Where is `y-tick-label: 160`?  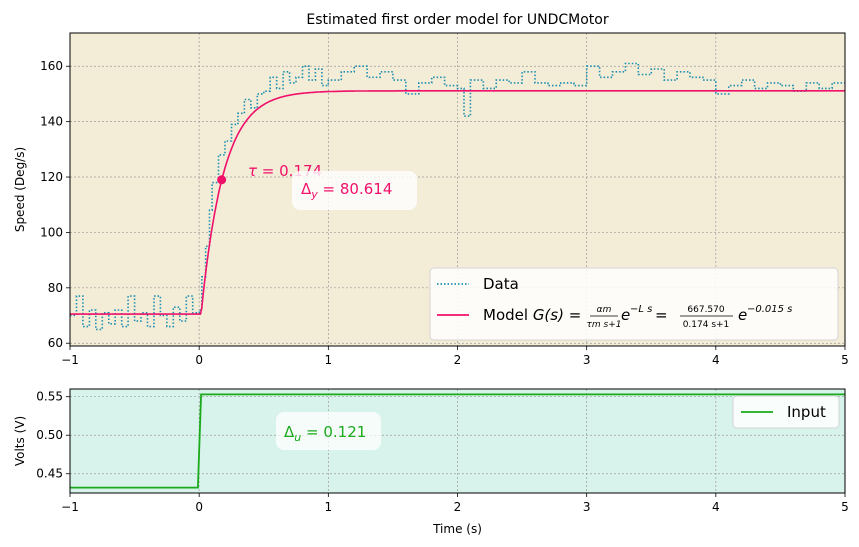 y-tick-label: 160 is located at coordinates (51, 66).